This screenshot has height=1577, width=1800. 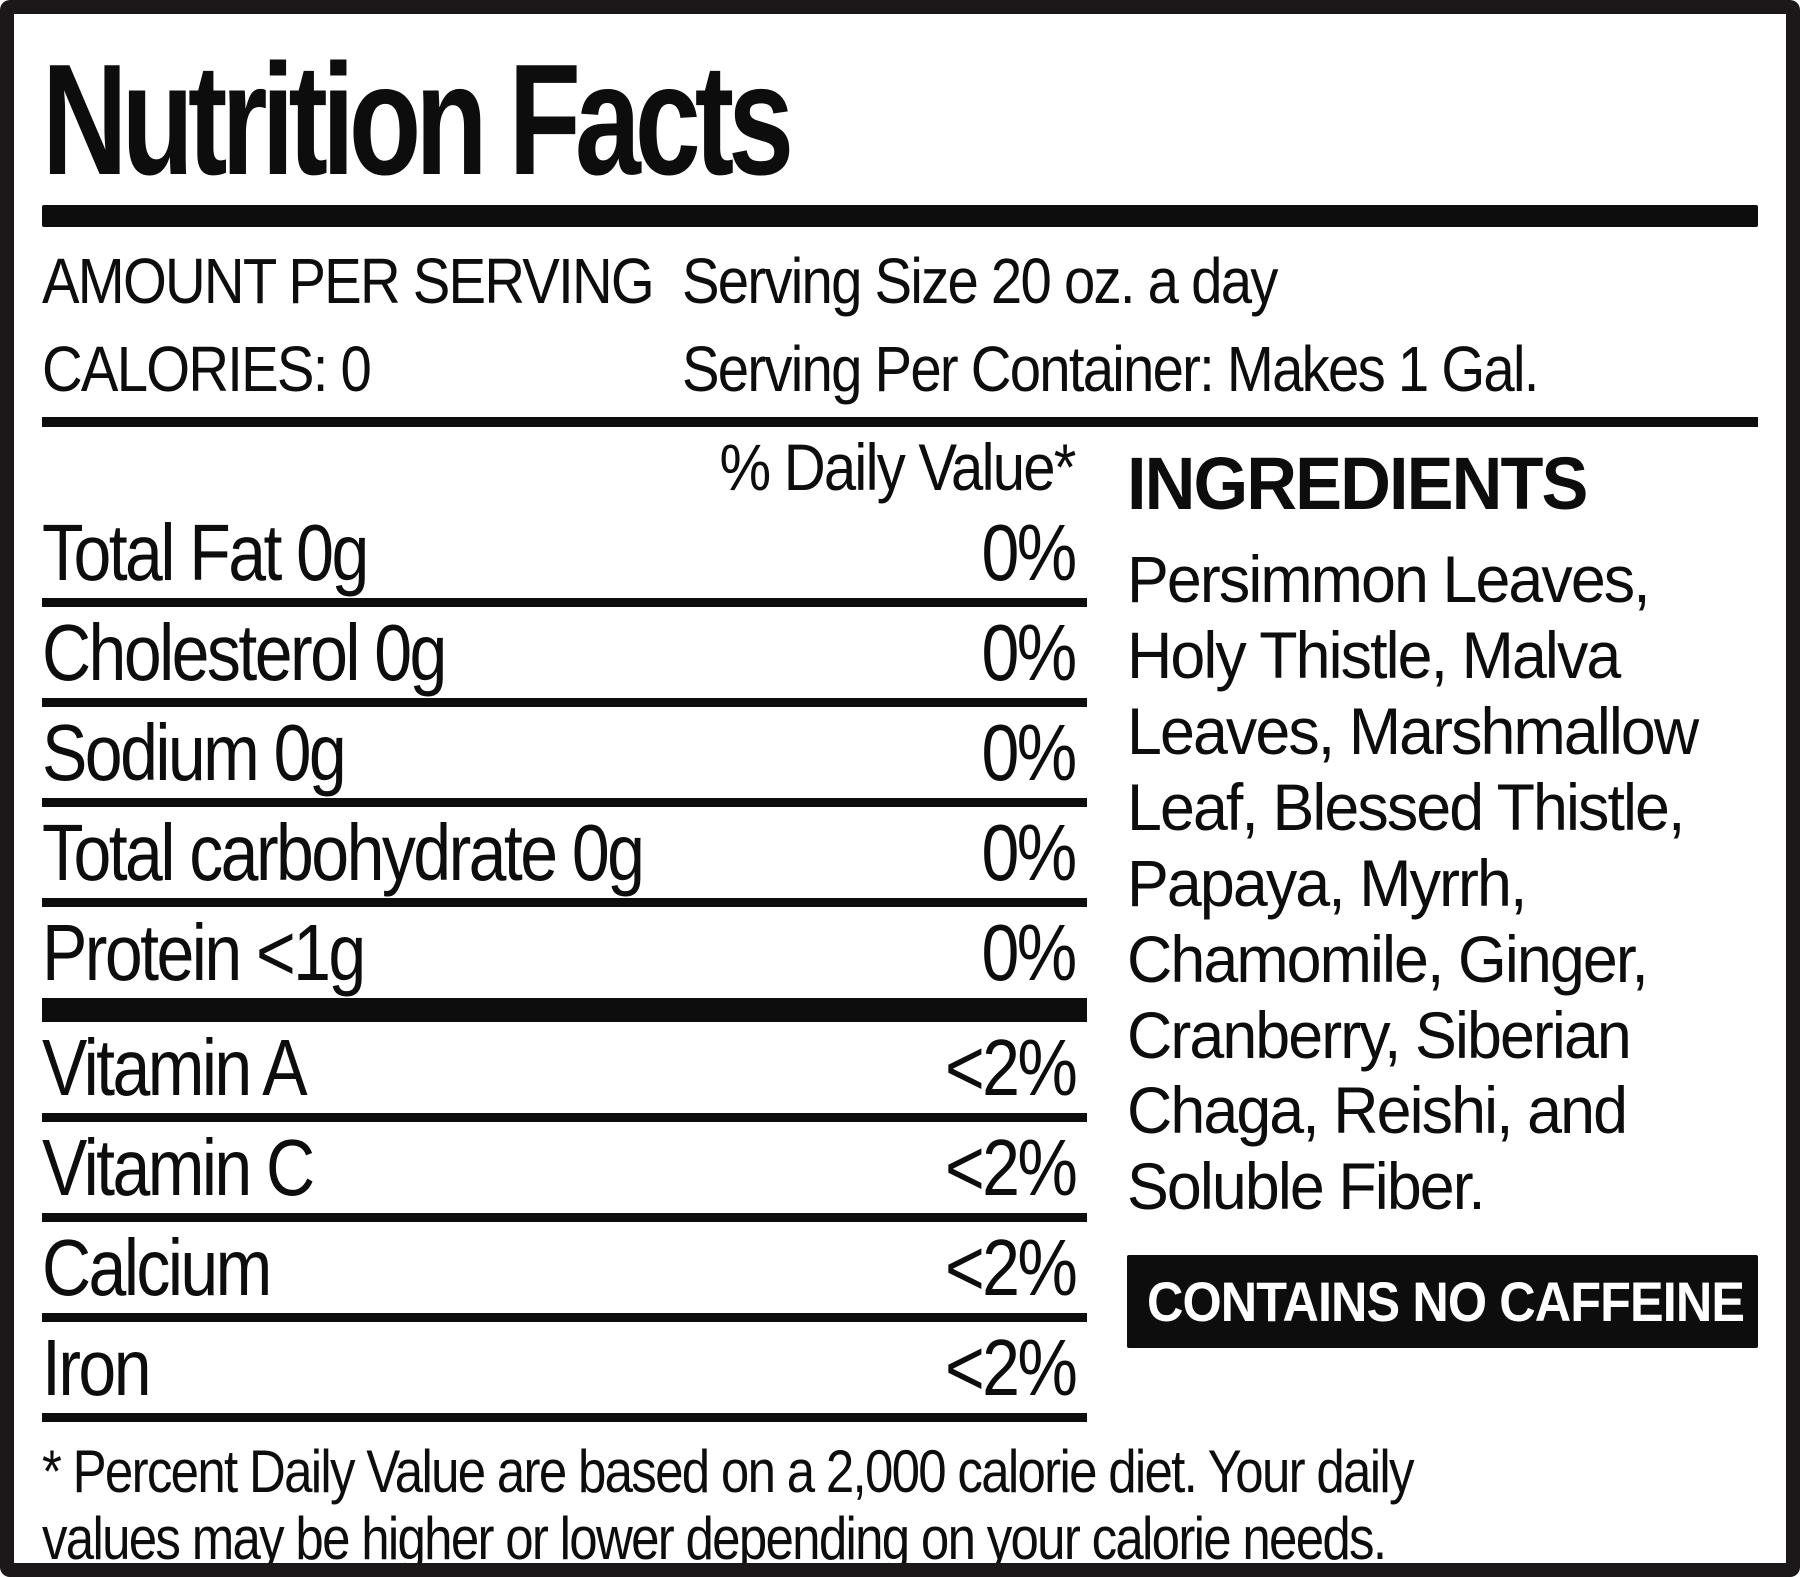 I want to click on table-row: Iron <2%, so click(x=564, y=1372).